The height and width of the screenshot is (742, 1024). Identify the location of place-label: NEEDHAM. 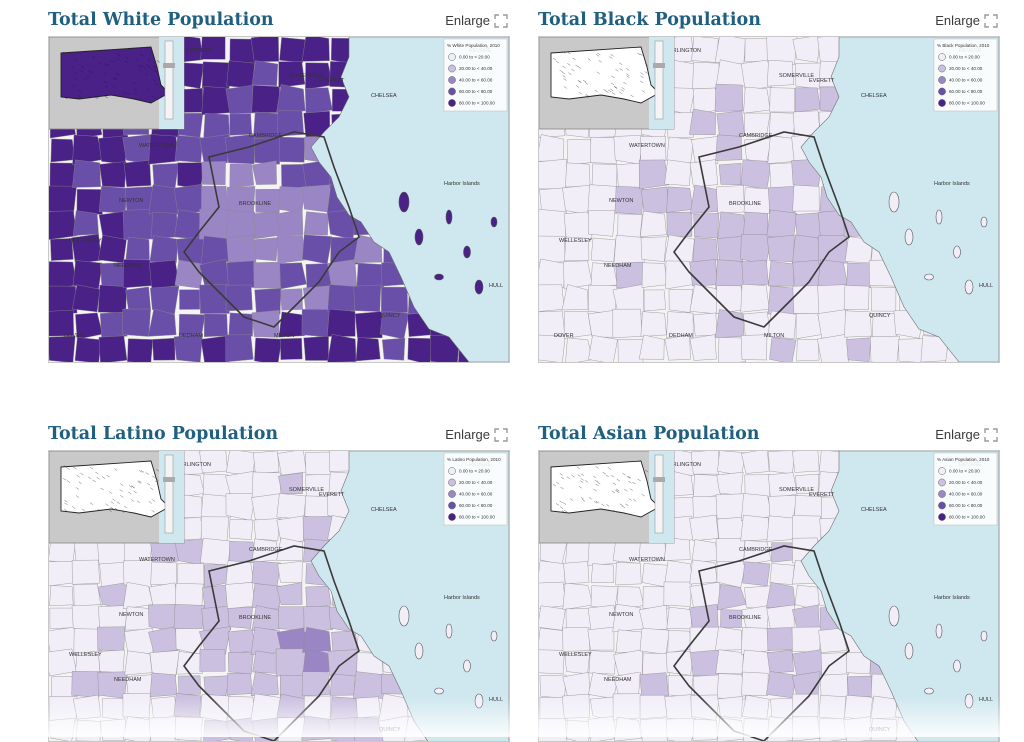
(618, 266).